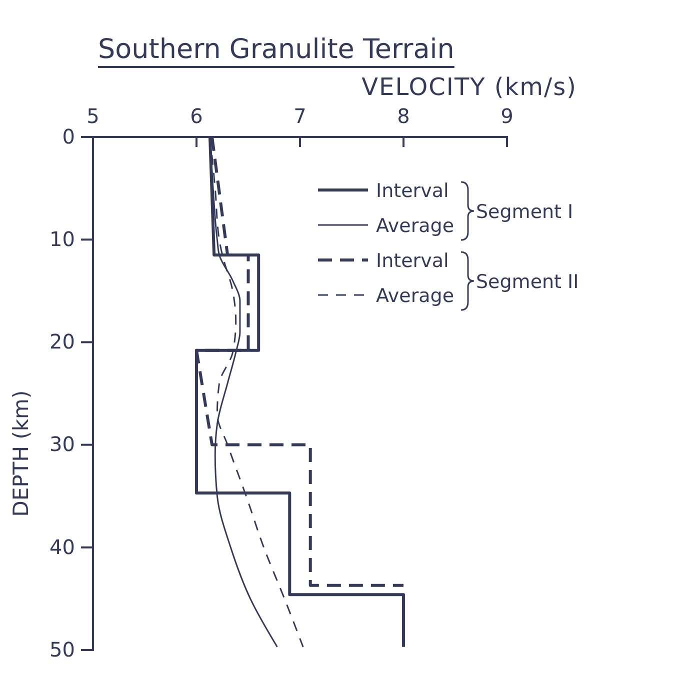 The width and height of the screenshot is (687, 675). Describe the element at coordinates (276, 49) in the screenshot. I see `chart-title: Southern Granulite Terrain` at that location.